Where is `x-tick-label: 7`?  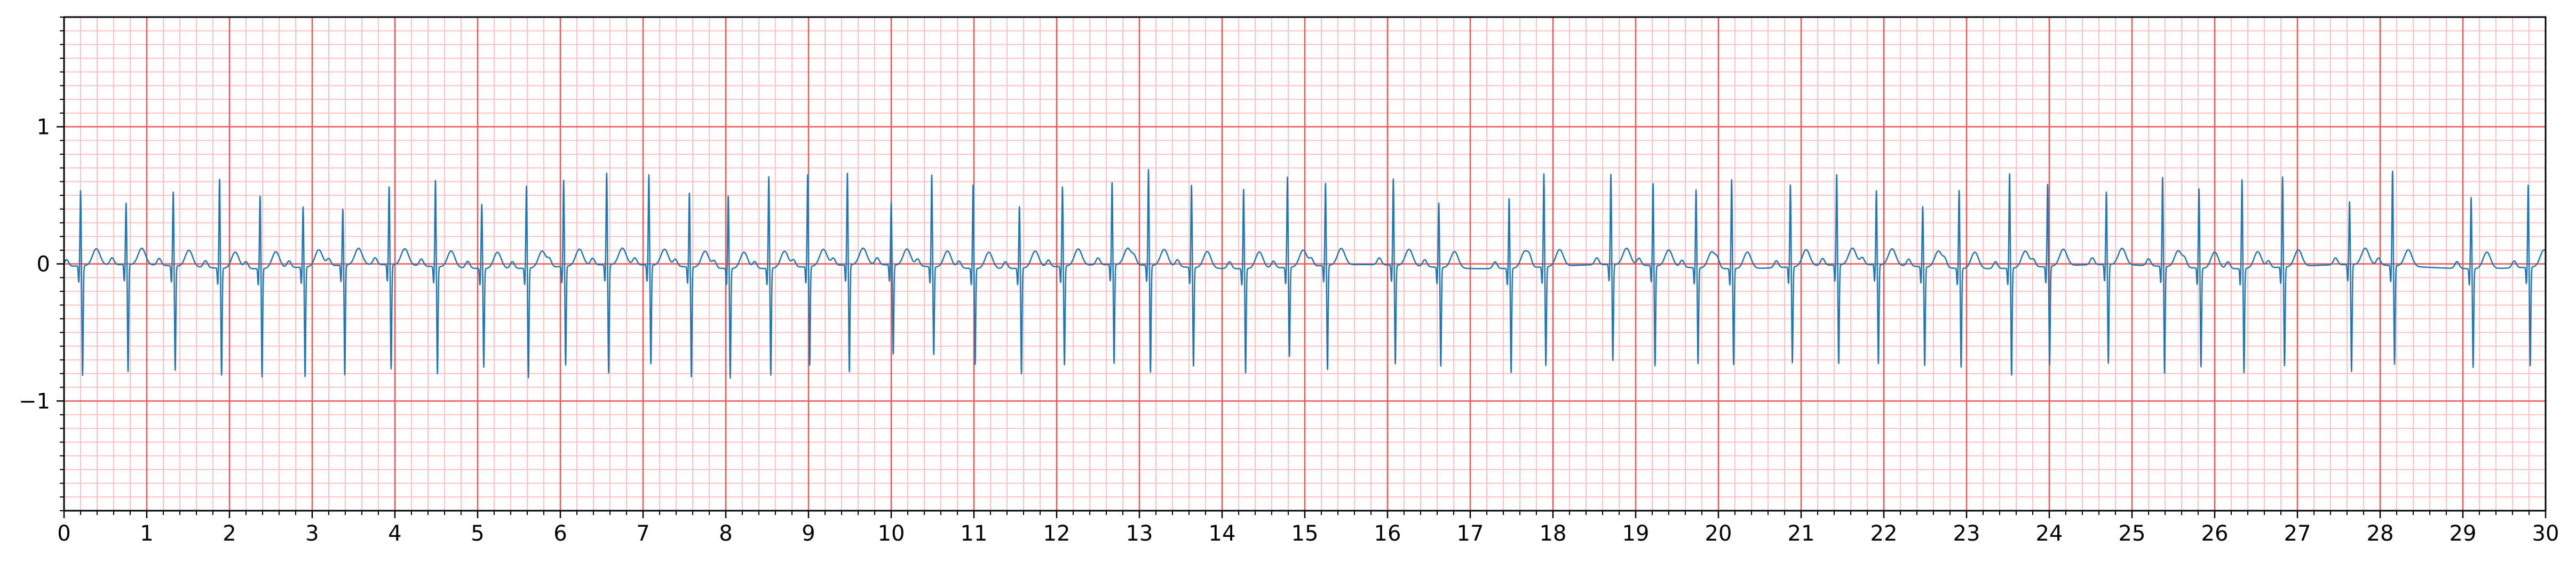
x-tick-label: 7 is located at coordinates (642, 533).